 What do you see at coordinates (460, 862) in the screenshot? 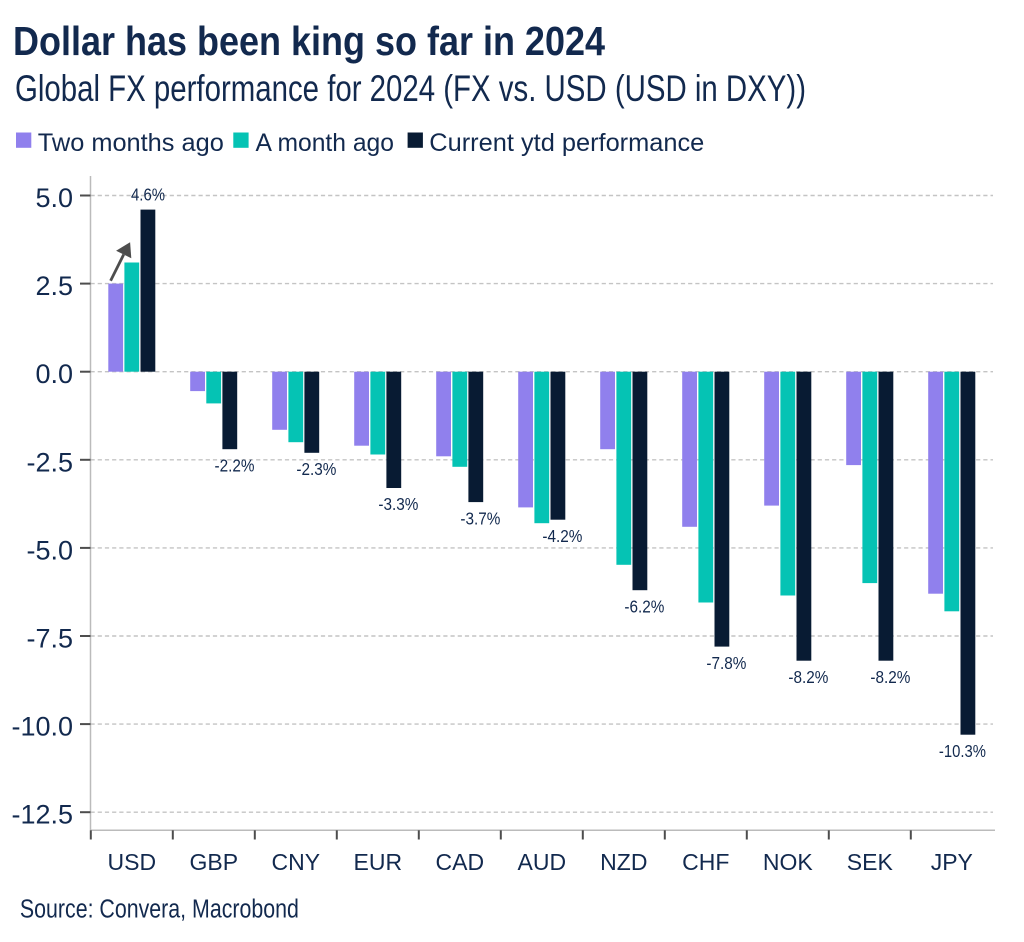
I see `svg-text: CAD` at bounding box center [460, 862].